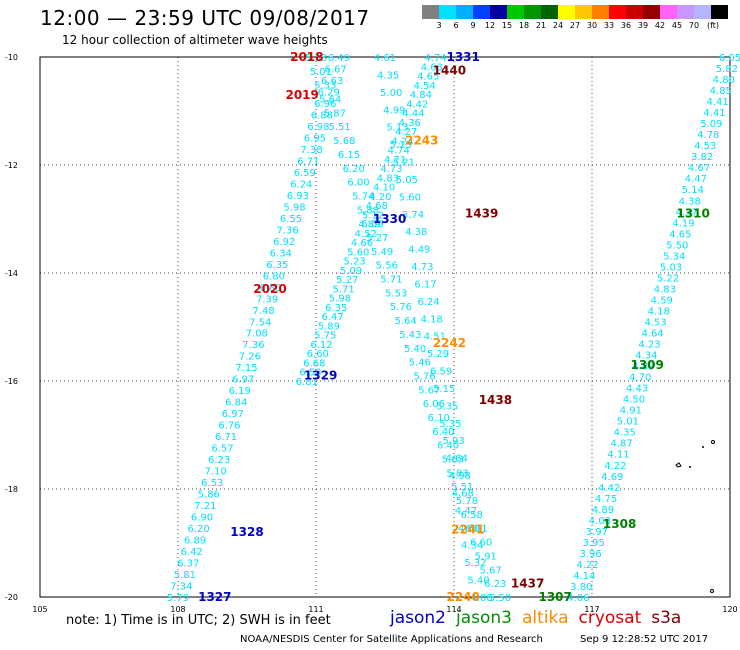 The height and width of the screenshot is (650, 740). I want to click on wave-height-value: 4.18, so click(432, 319).